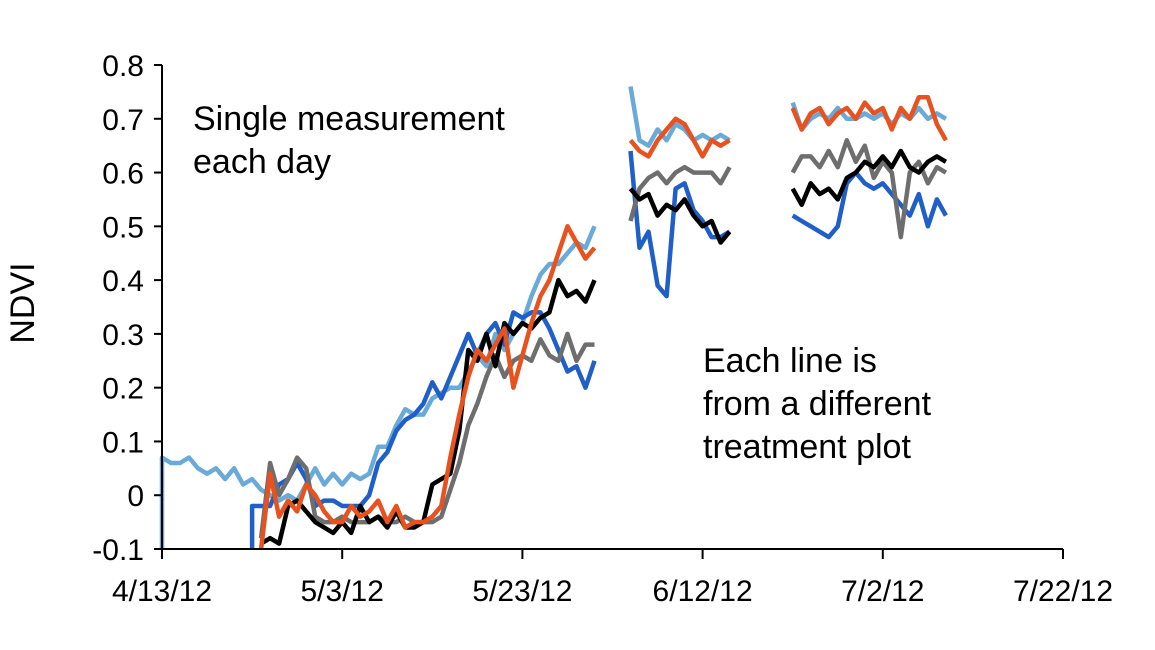 Image resolution: width=1155 pixels, height=650 pixels. I want to click on y-tick-label: 0.4, so click(123, 281).